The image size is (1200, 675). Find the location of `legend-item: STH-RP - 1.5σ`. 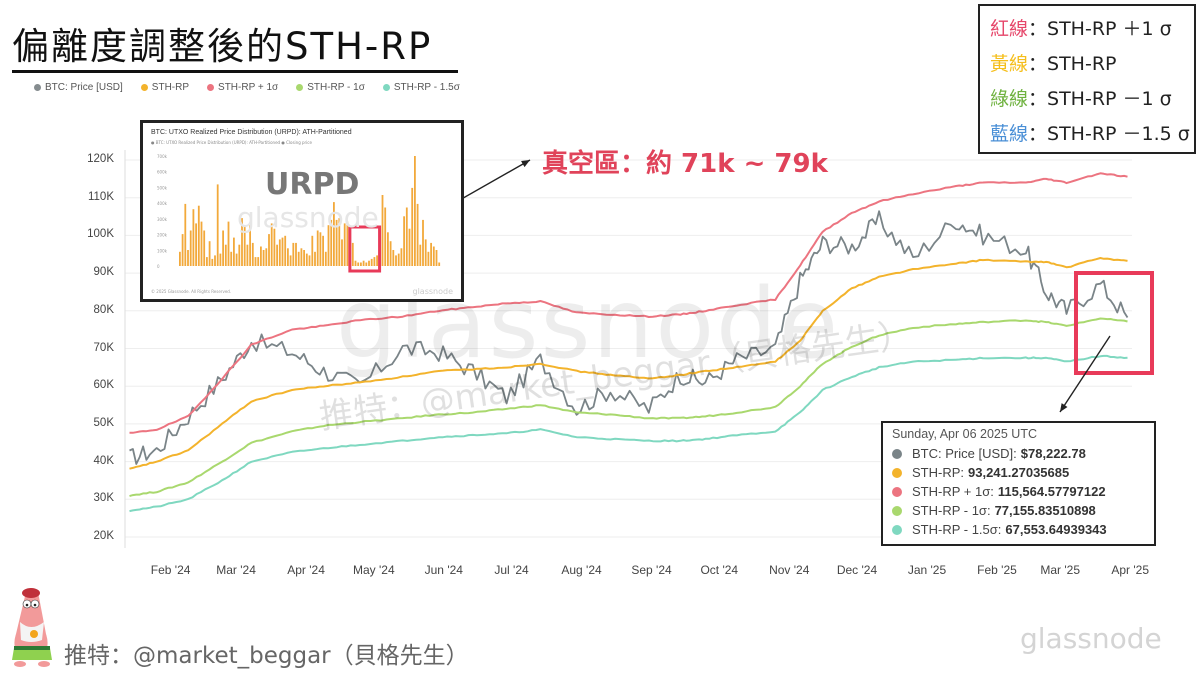

legend-item: STH-RP - 1.5σ is located at coordinates (421, 87).